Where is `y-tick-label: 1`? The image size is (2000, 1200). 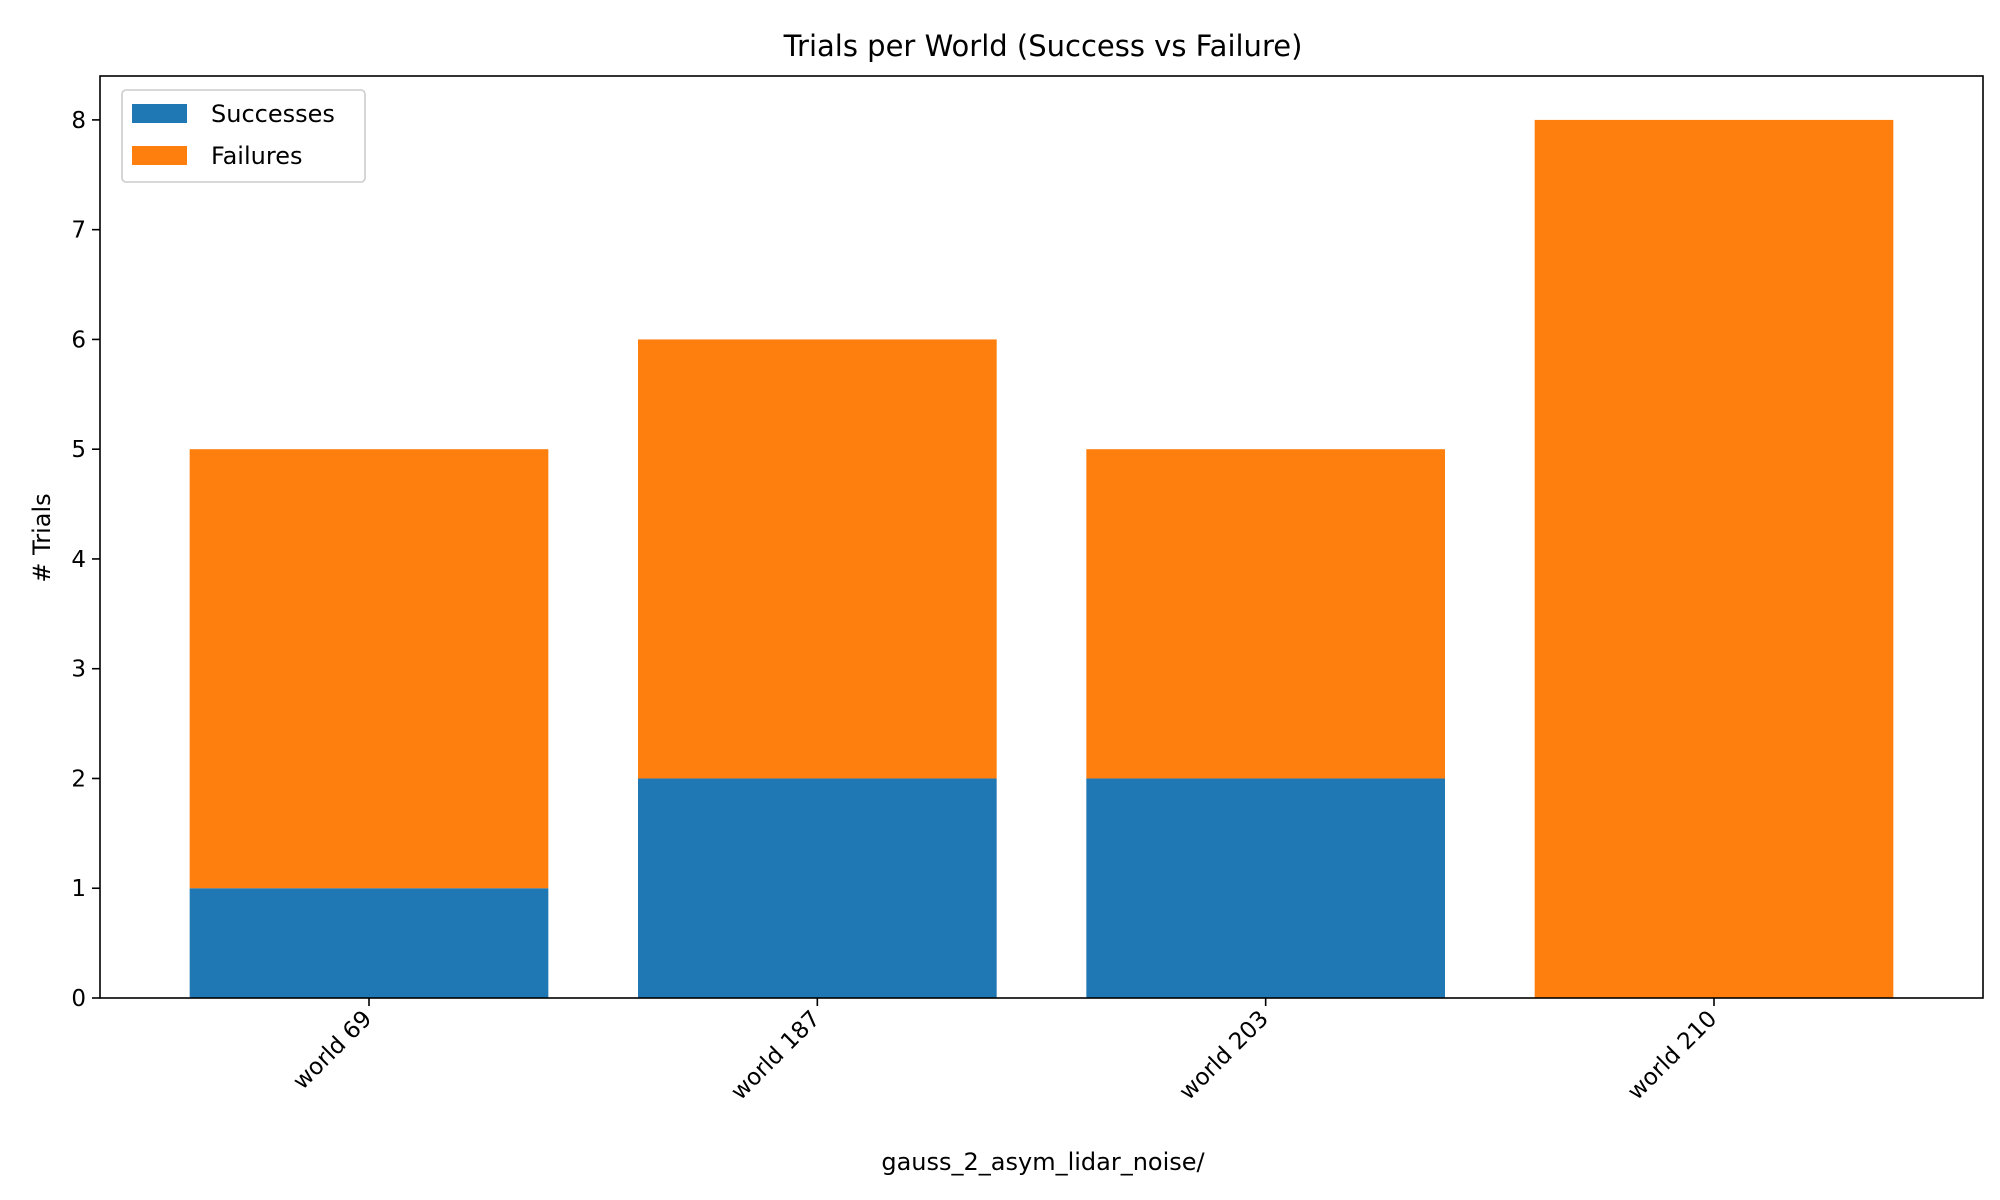
y-tick-label: 1 is located at coordinates (78, 889).